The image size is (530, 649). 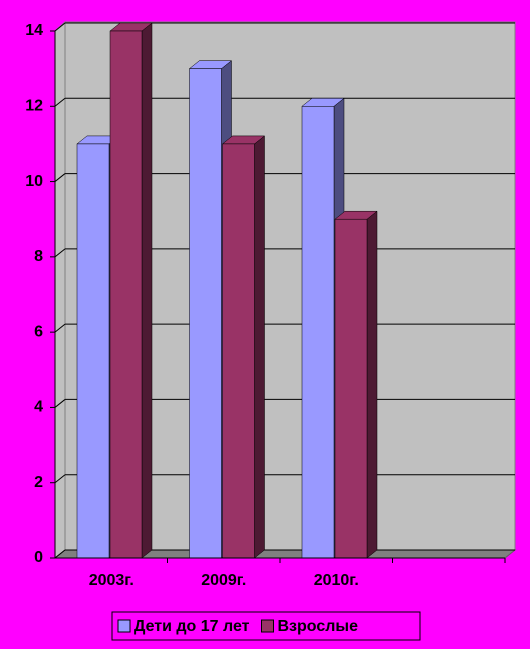 I want to click on y-tick-label: 8, so click(x=38, y=256).